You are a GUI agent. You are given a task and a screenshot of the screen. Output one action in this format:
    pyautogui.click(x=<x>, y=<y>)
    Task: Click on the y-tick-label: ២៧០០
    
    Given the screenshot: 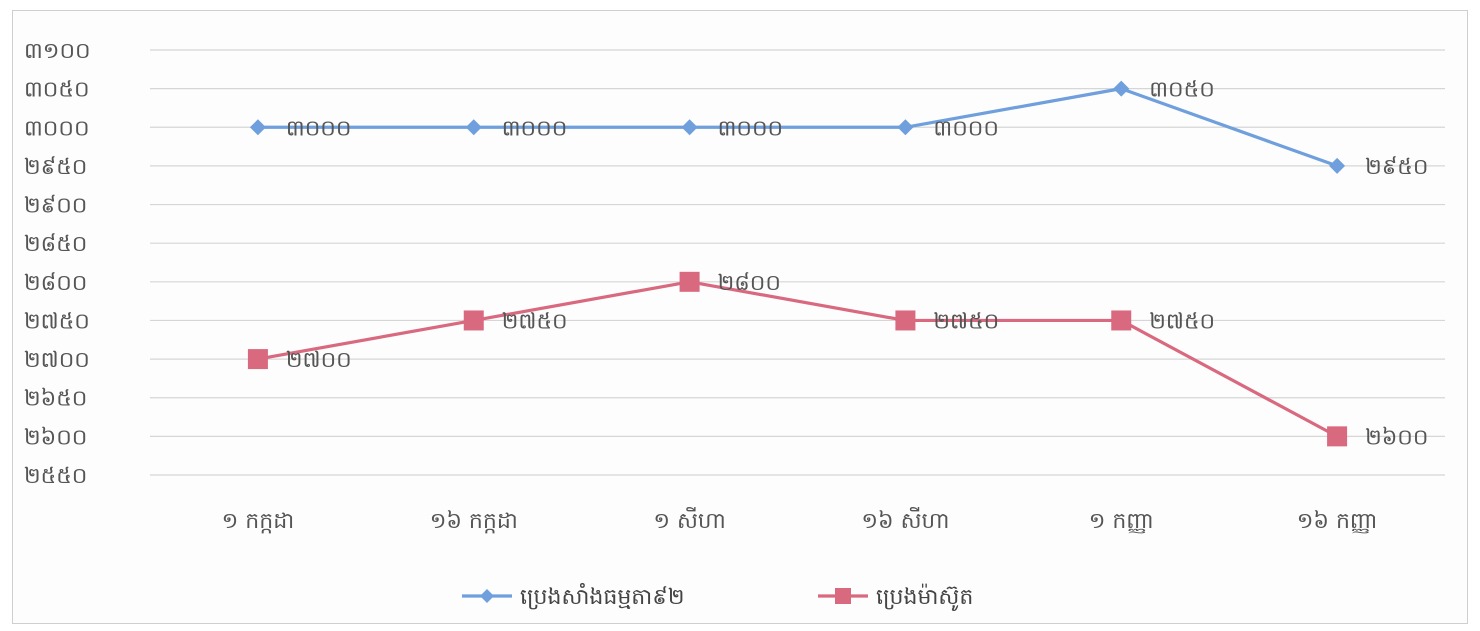 What is the action you would take?
    pyautogui.click(x=57, y=360)
    